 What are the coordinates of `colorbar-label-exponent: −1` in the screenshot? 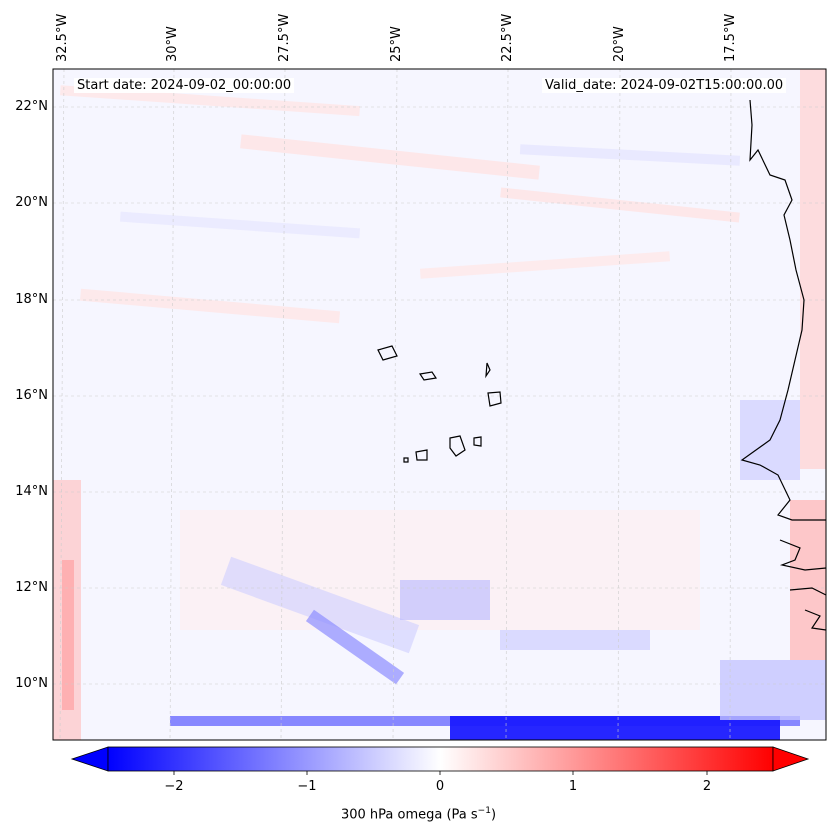 It's located at (484, 811).